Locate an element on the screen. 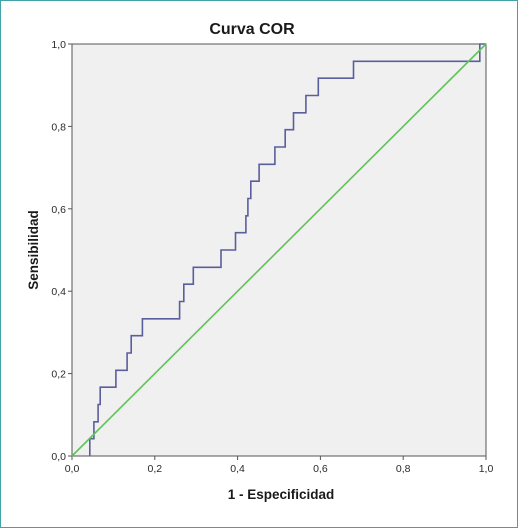  y-axis-ticks: 0,0 0,2 0,4 0,6 0,8 1,0 is located at coordinates (61, 251).